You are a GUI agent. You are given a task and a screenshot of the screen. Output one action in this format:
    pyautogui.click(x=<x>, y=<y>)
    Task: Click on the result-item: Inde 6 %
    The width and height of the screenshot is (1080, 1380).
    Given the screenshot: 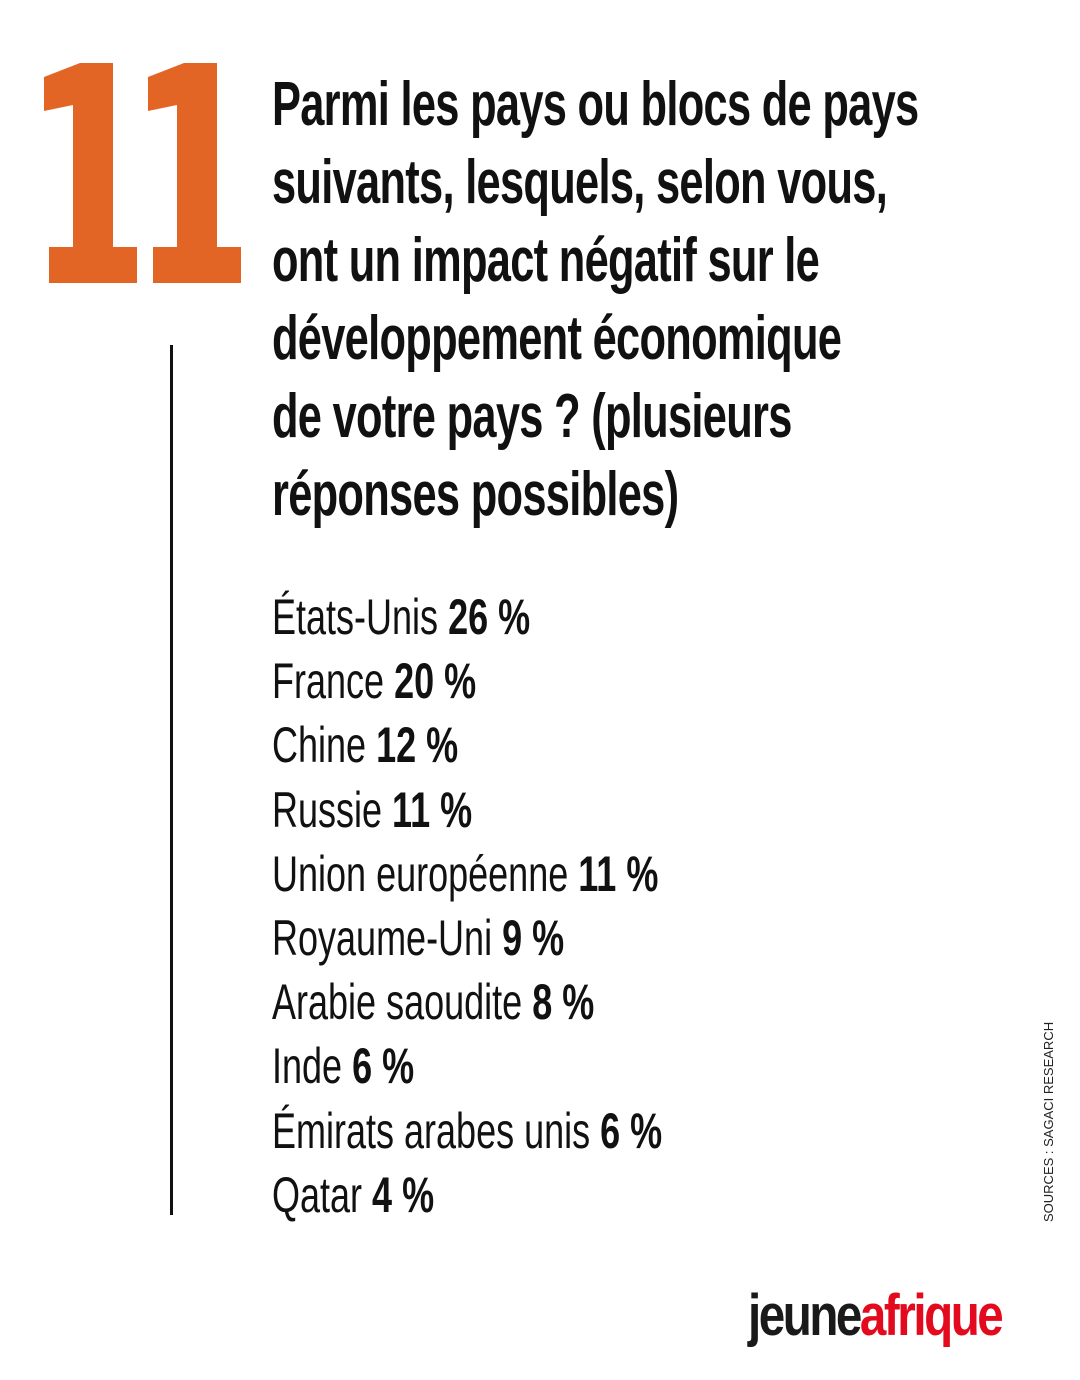 What is the action you would take?
    pyautogui.click(x=467, y=1066)
    